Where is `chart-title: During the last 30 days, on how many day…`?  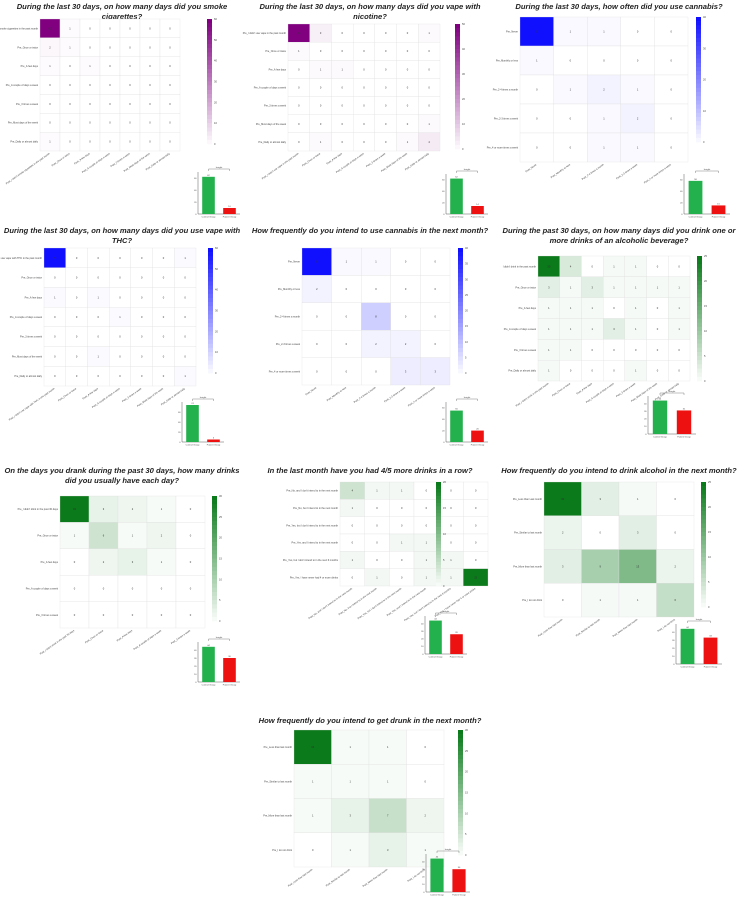
chart-title: During the last 30 days, on how many day… is located at coordinates (122, 11).